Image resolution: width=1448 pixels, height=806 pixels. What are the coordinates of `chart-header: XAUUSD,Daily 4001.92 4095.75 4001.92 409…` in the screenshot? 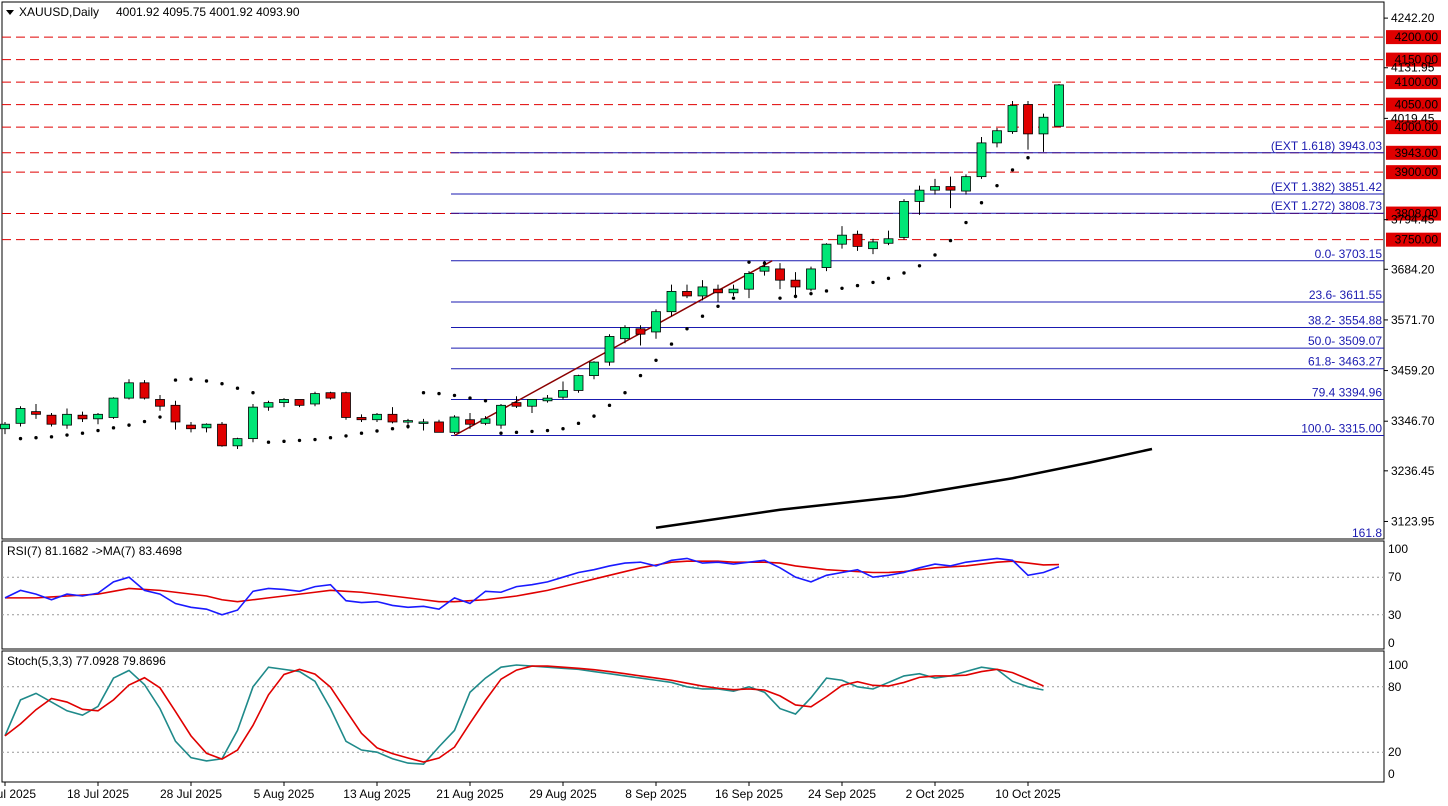 It's located at (153, 12).